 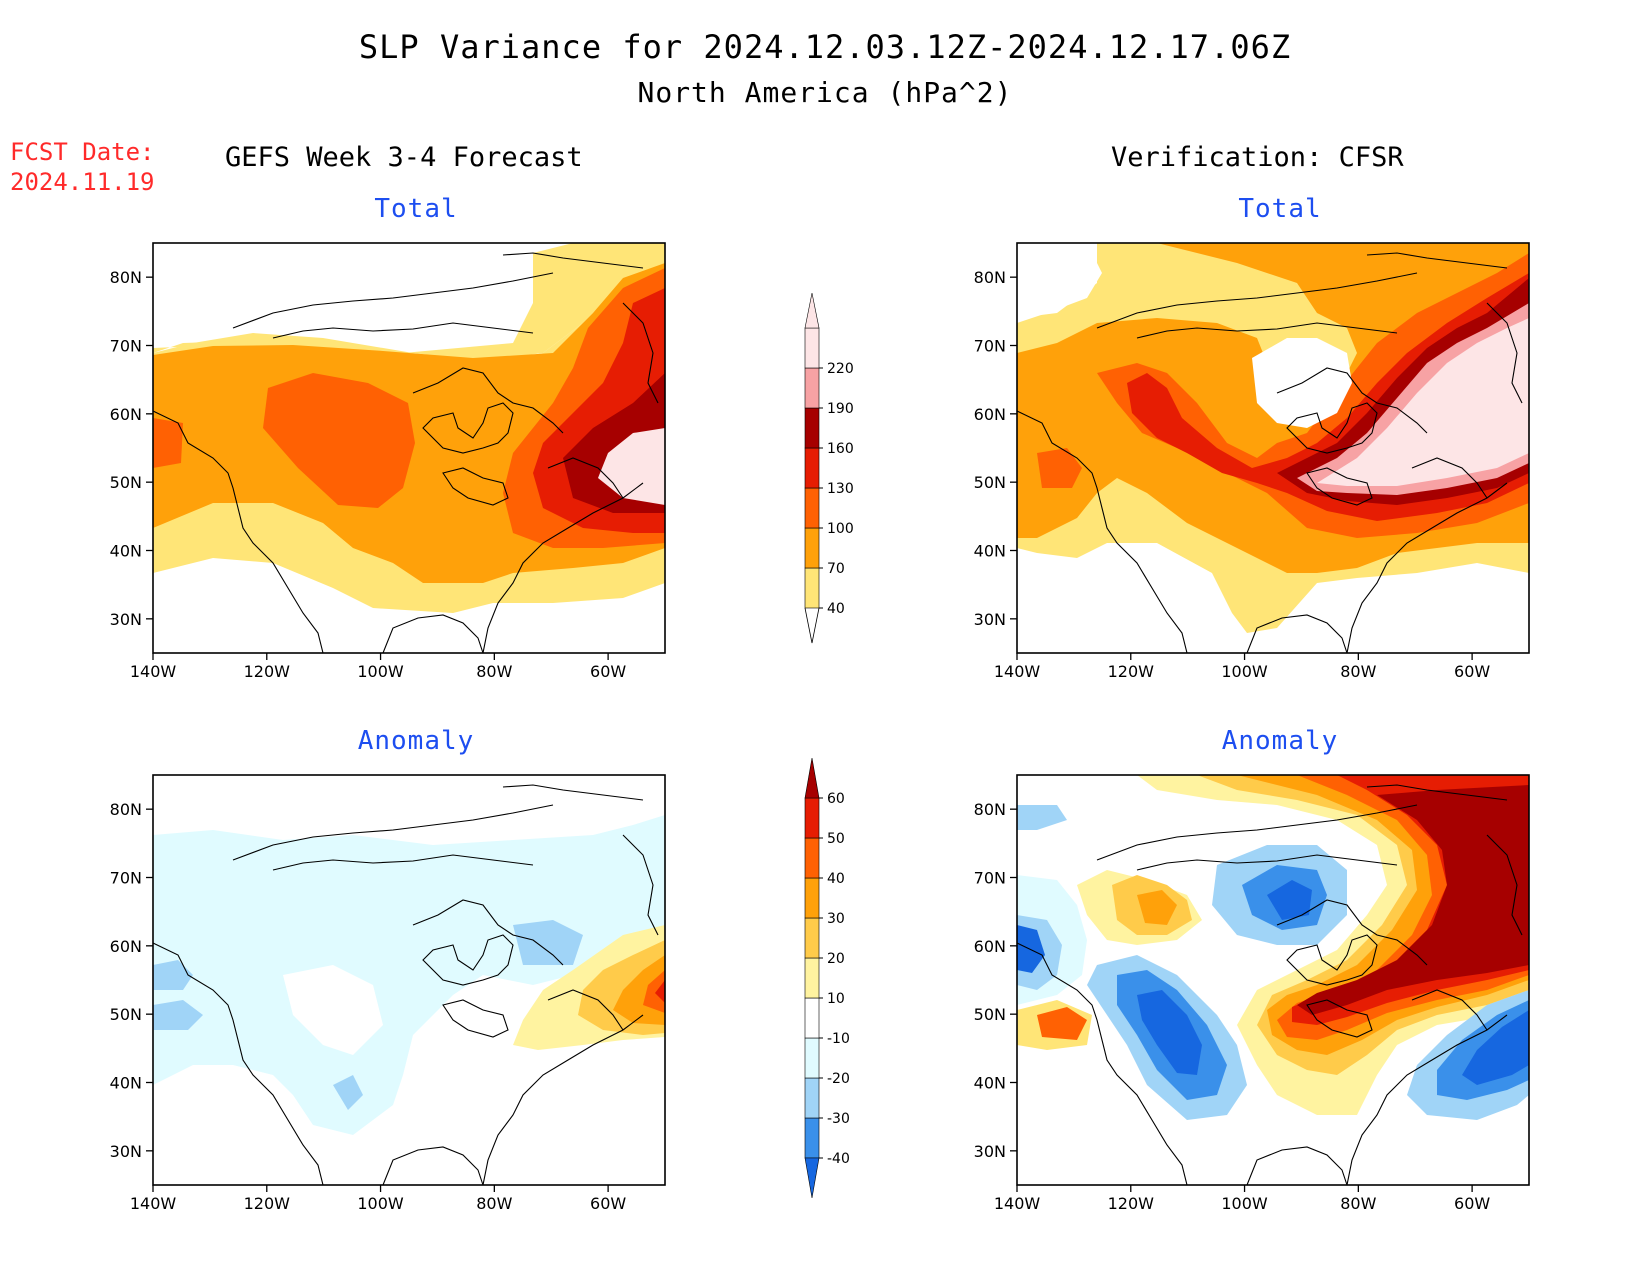 I want to click on panel-title-verification-anomaly: Anomaly, so click(x=1280, y=741).